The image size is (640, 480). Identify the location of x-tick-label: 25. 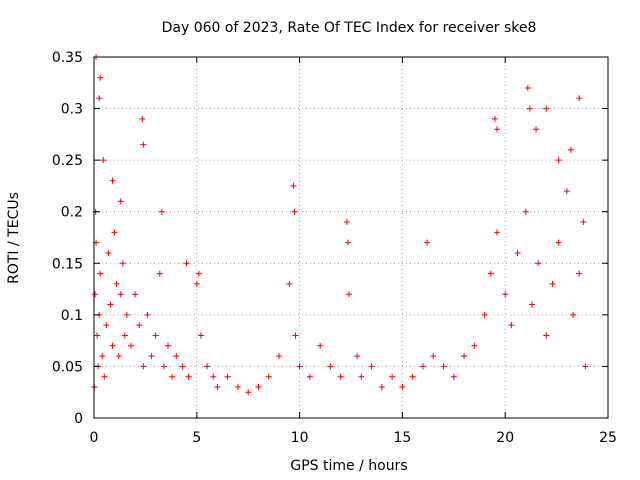
(608, 438).